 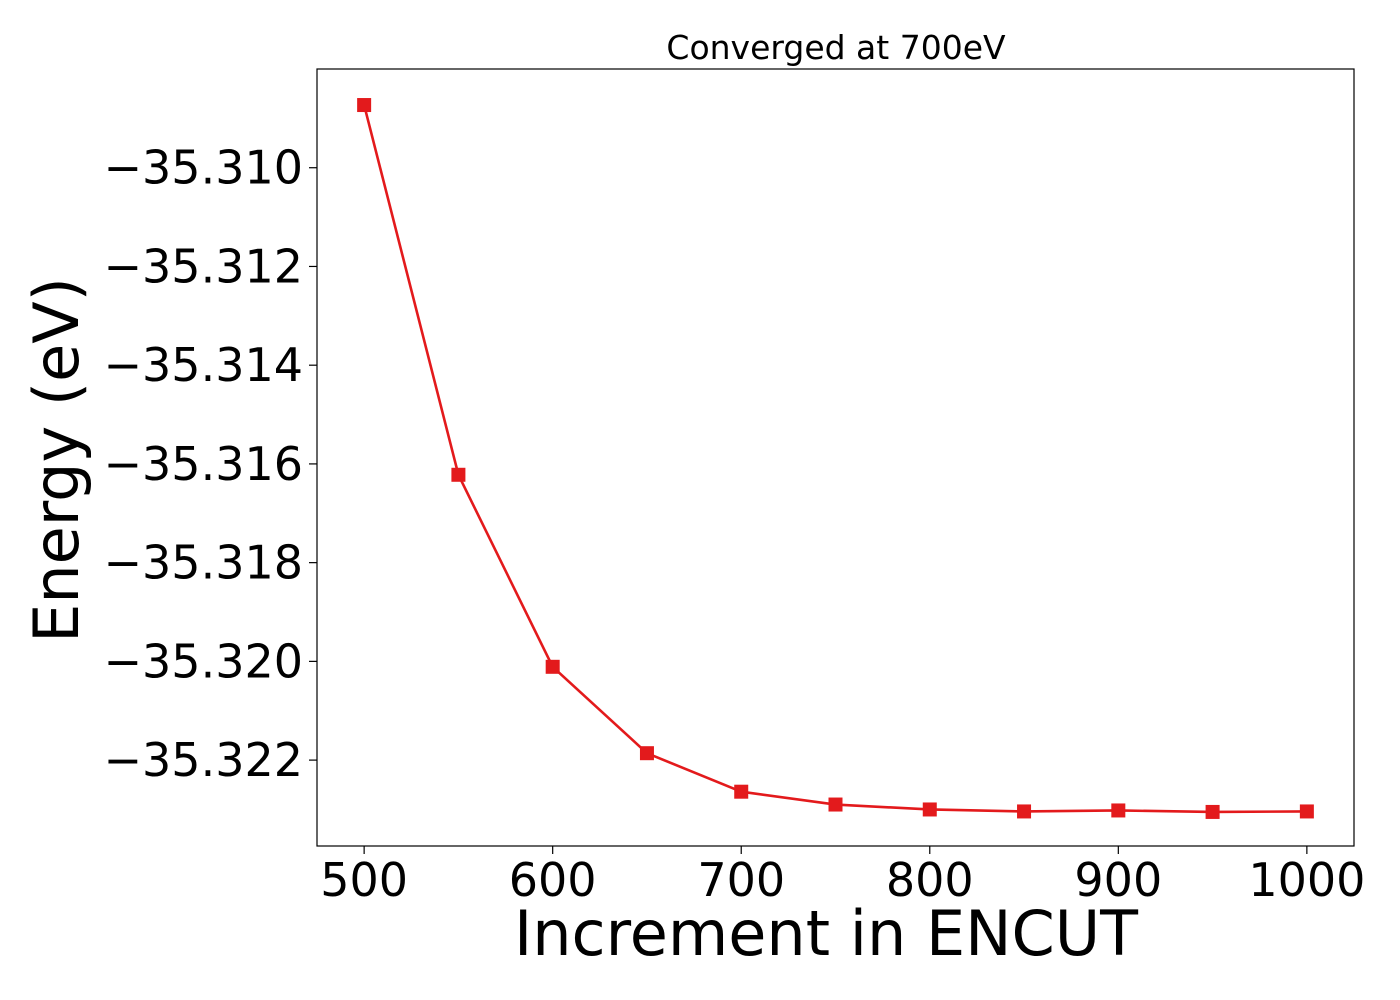 What do you see at coordinates (826, 933) in the screenshot?
I see `x-axis-label: Increment in ENCUT` at bounding box center [826, 933].